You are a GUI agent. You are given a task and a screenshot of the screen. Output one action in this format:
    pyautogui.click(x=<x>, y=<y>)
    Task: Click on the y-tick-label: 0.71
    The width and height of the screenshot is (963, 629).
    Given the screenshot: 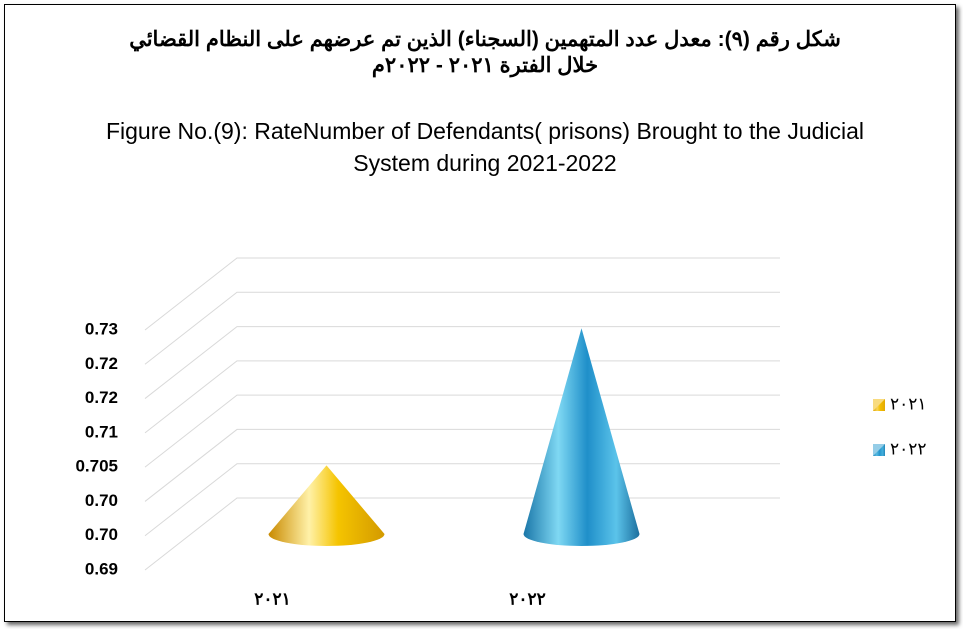 What is the action you would take?
    pyautogui.click(x=101, y=431)
    